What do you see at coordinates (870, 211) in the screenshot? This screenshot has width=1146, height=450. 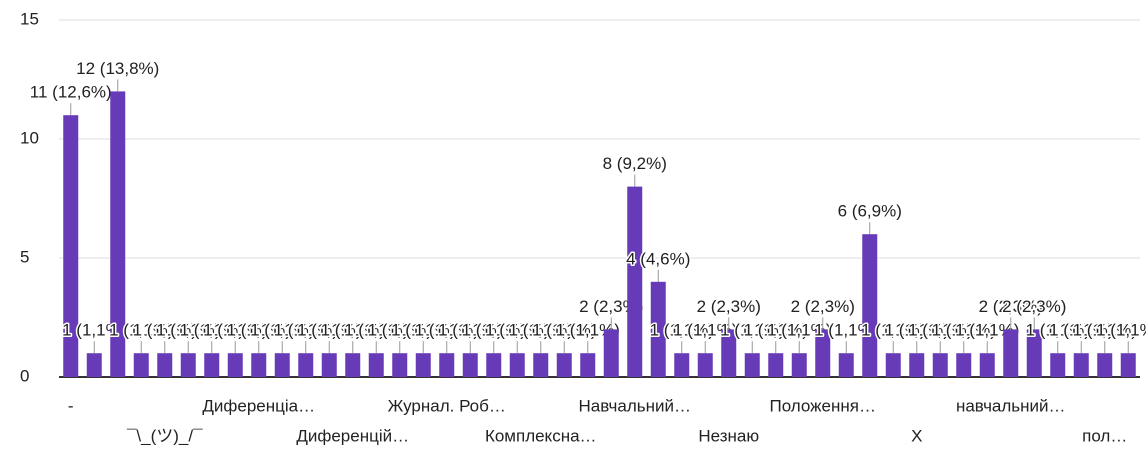 I see `value-label: 6 (6,9%)` at bounding box center [870, 211].